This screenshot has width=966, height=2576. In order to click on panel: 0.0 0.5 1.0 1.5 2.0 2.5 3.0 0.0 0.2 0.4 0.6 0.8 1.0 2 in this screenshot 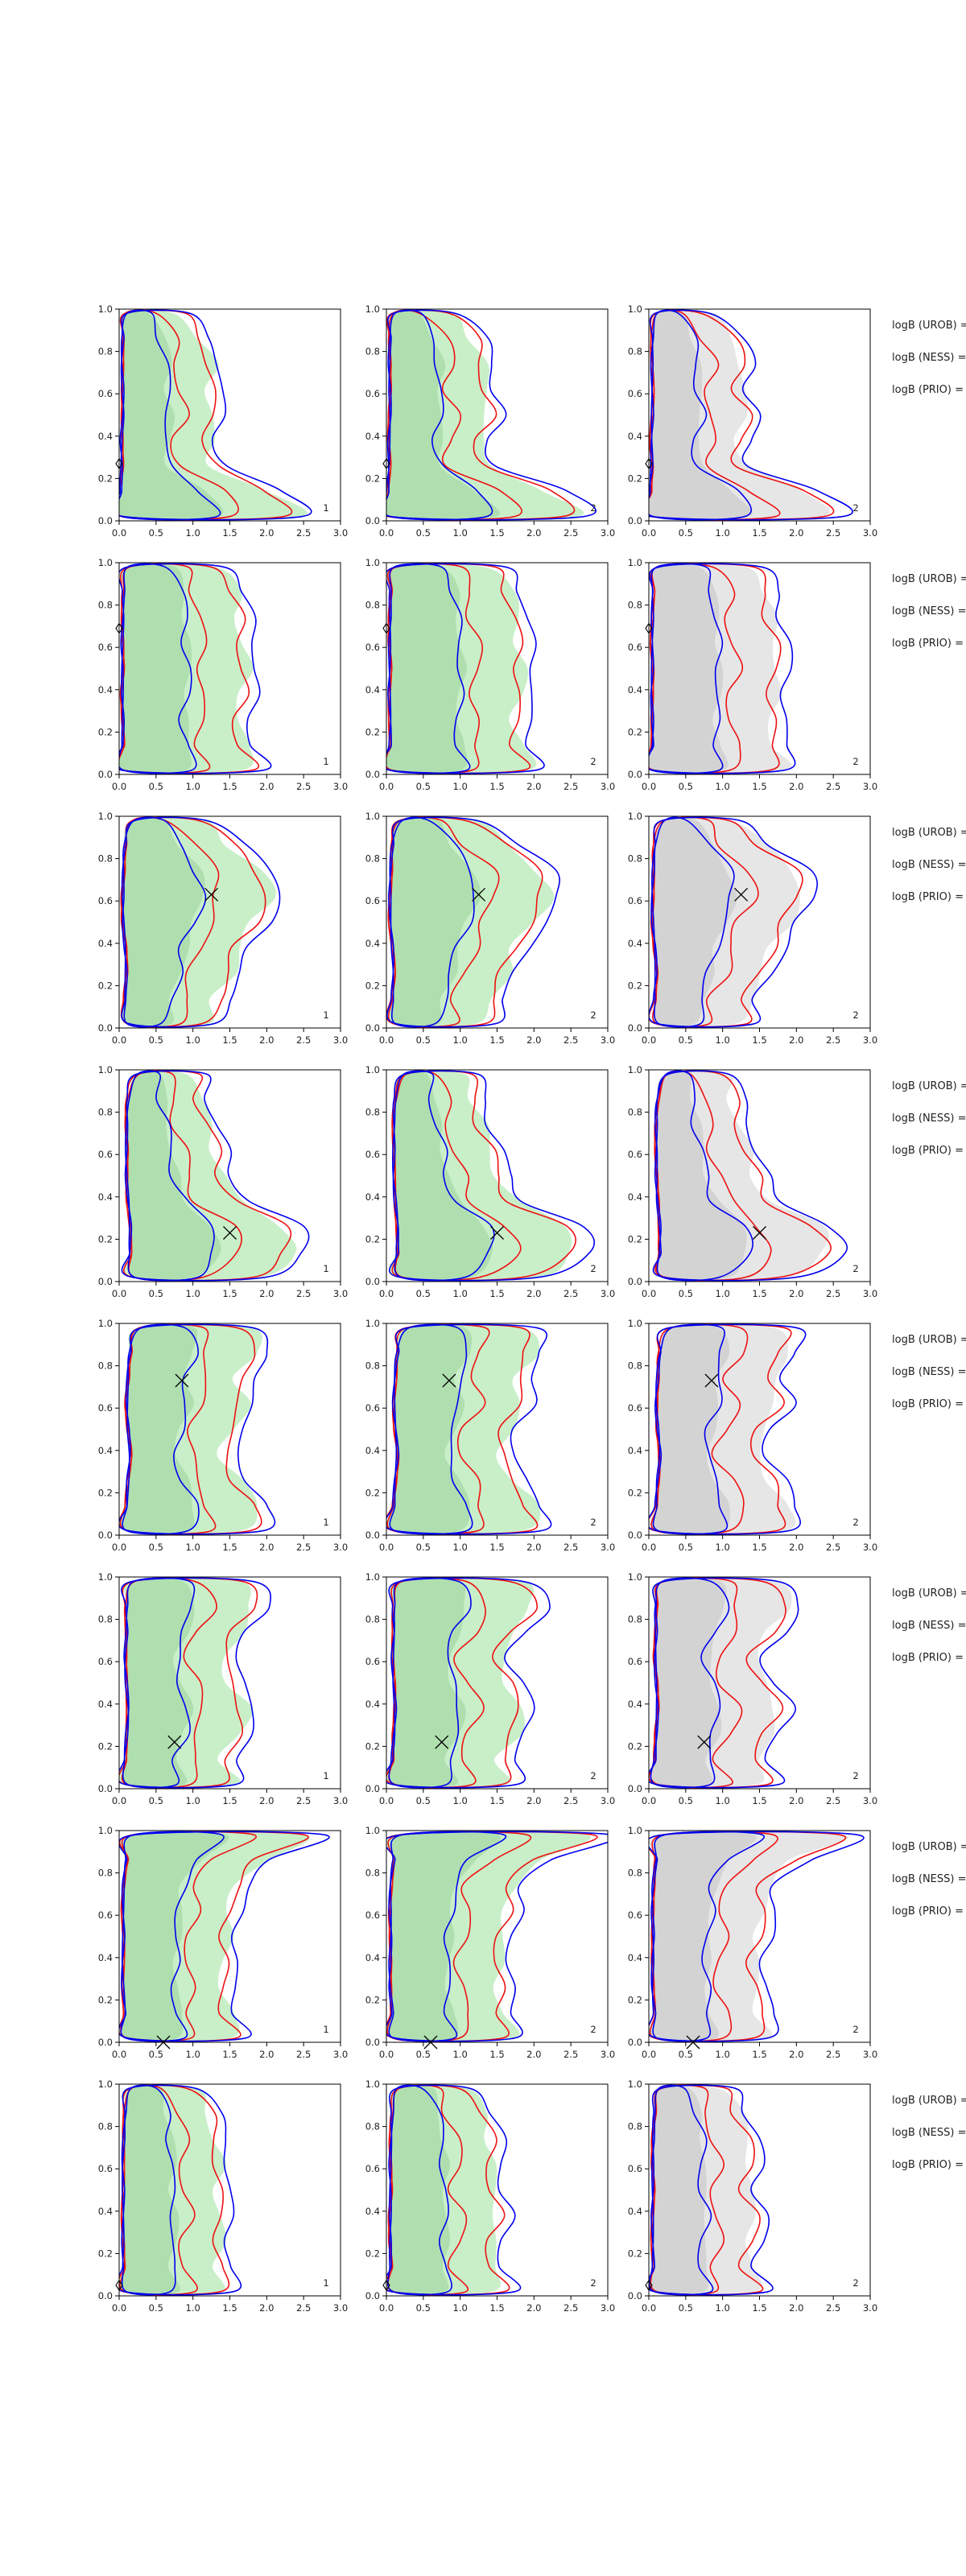, I will do `click(490, 1181)`.